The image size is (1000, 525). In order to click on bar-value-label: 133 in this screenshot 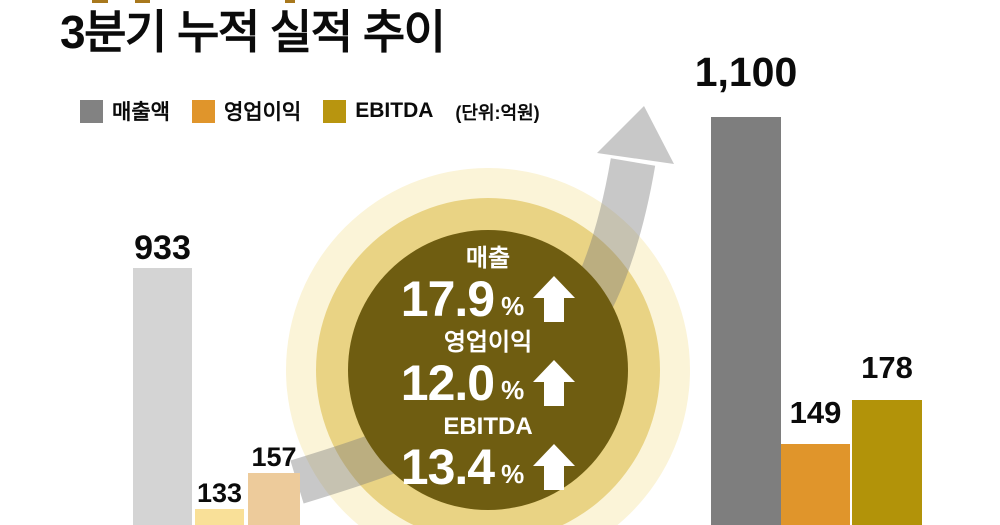, I will do `click(219, 493)`.